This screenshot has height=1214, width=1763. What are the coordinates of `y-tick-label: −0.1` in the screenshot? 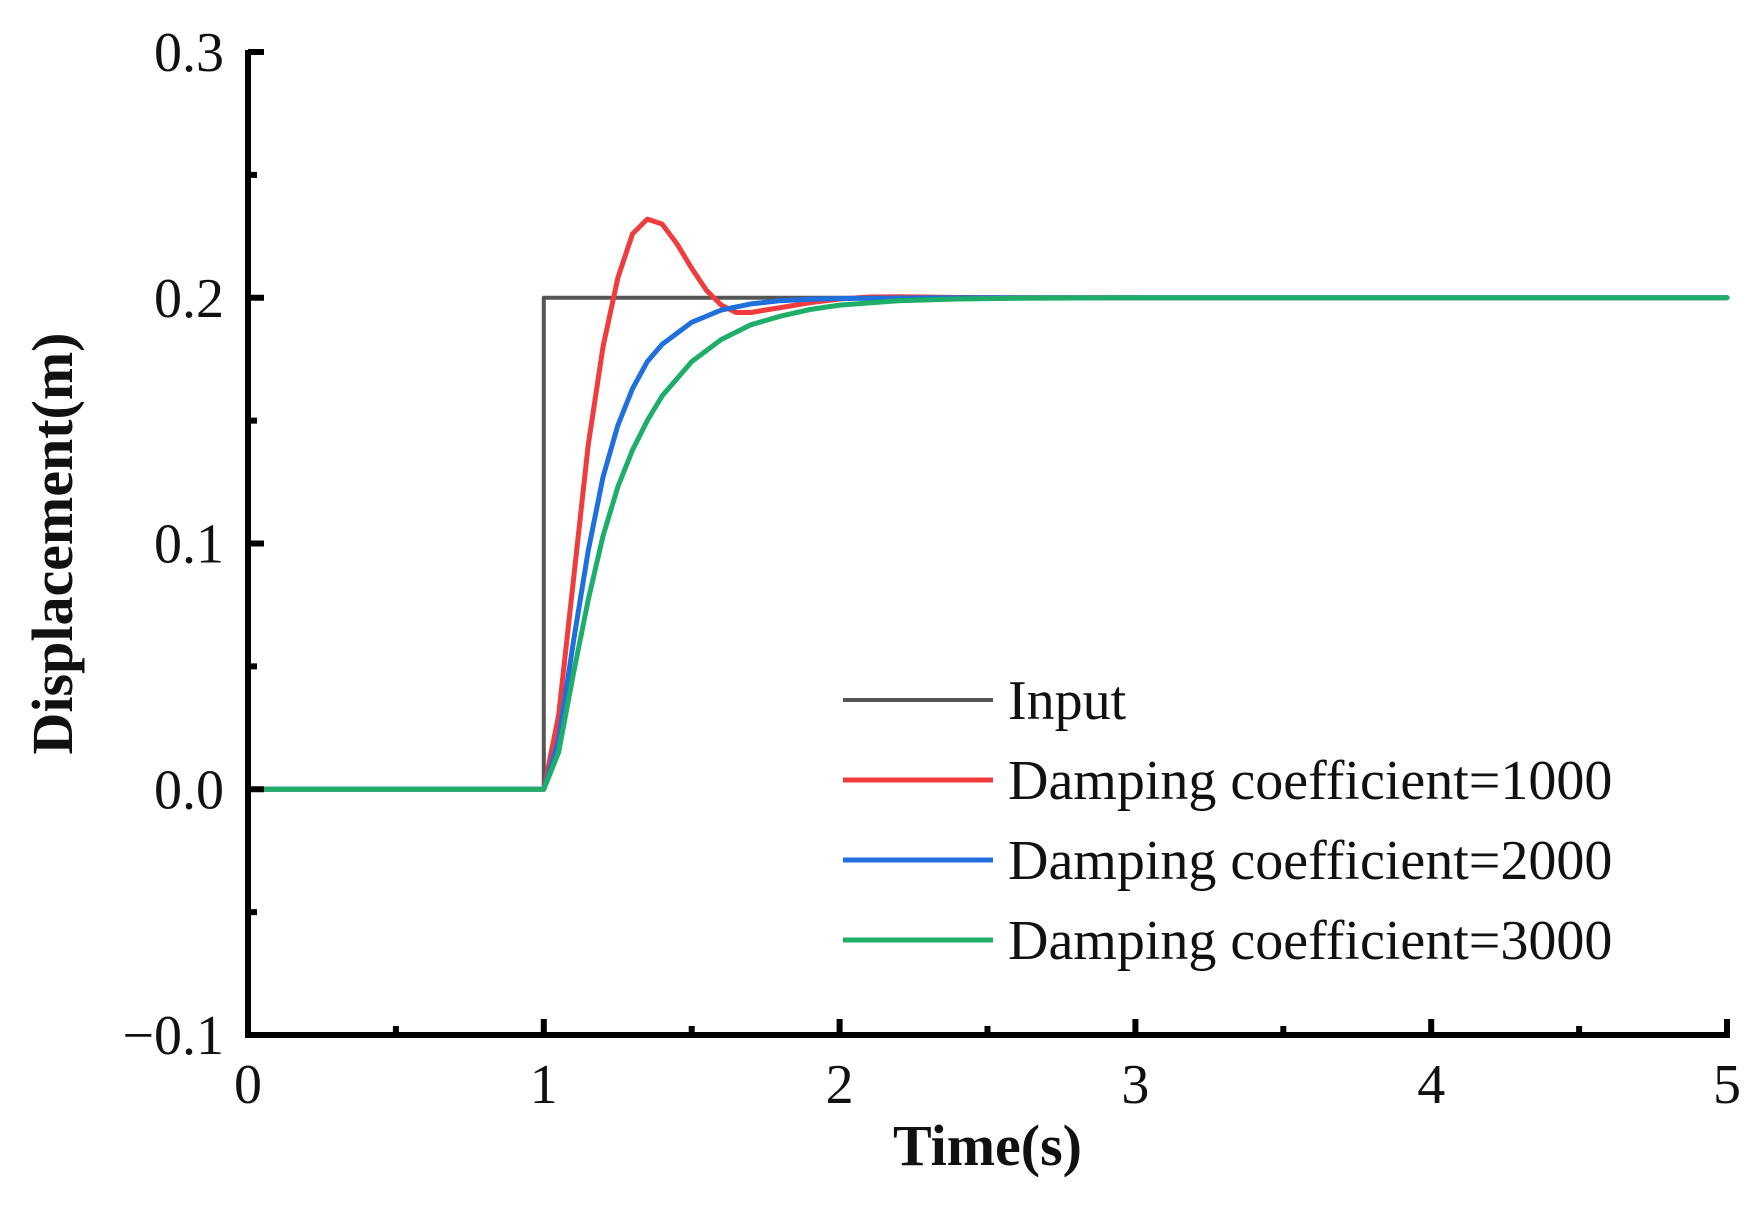 It's located at (173, 1036).